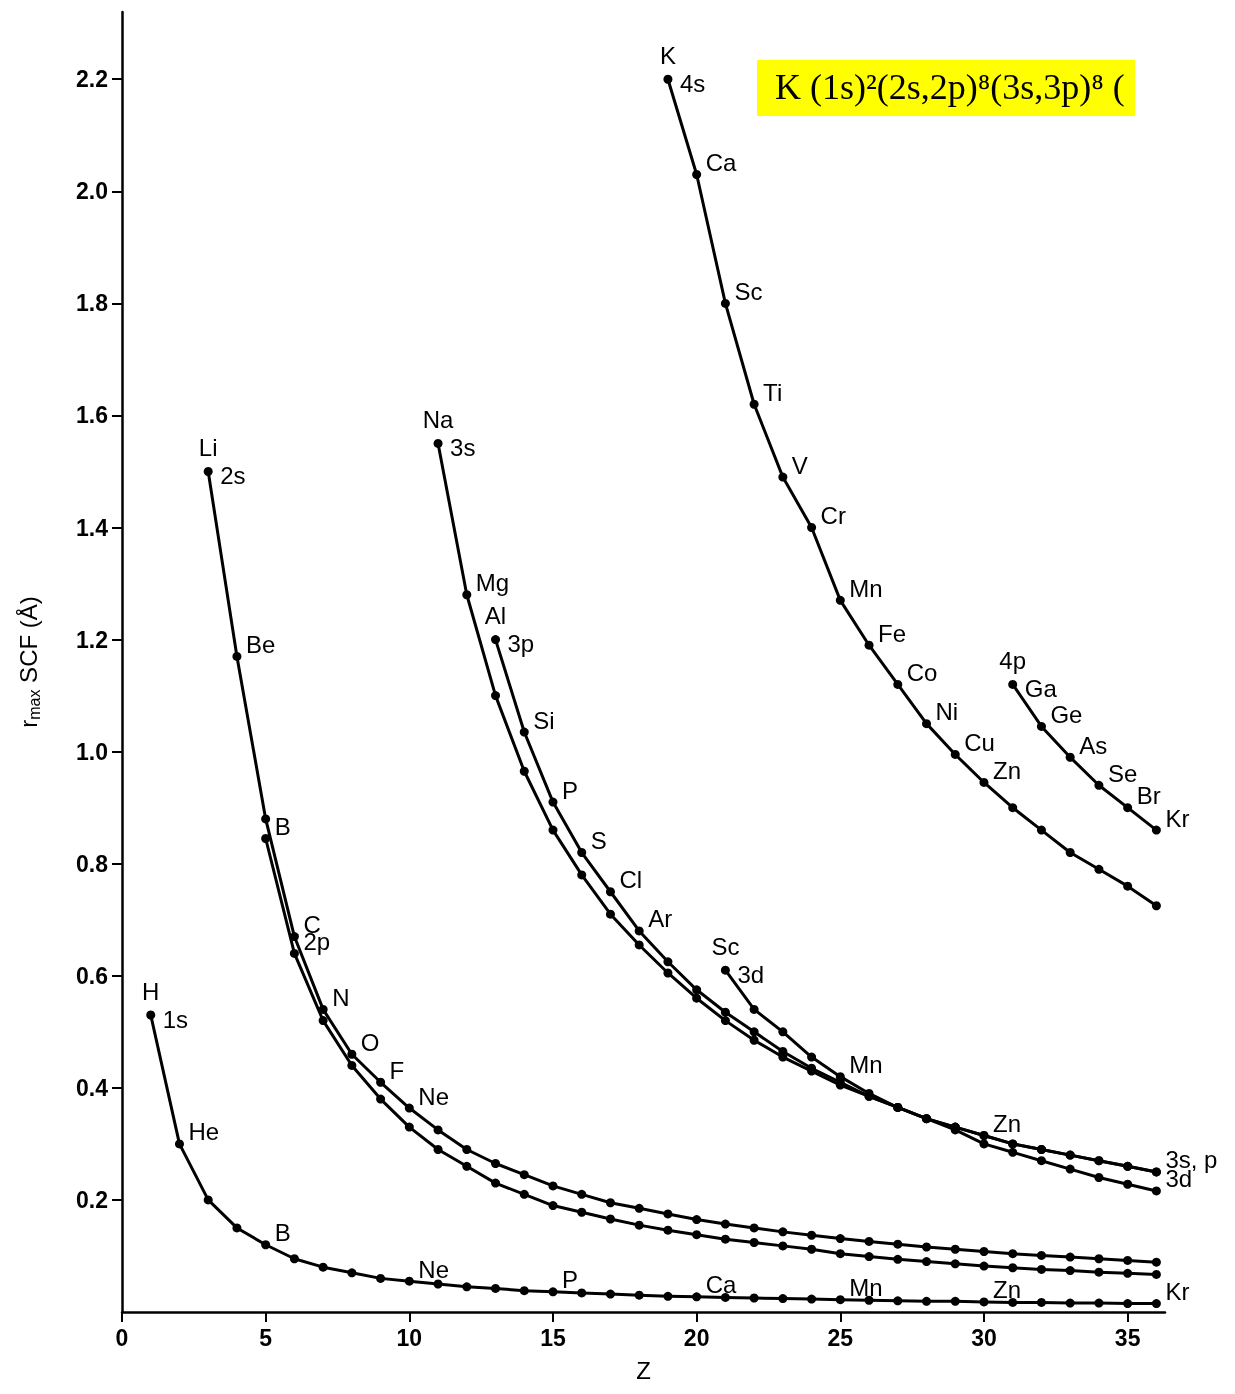 Image resolution: width=1235 pixels, height=1394 pixels. What do you see at coordinates (92, 863) in the screenshot?
I see `y-tick-label: 0.8` at bounding box center [92, 863].